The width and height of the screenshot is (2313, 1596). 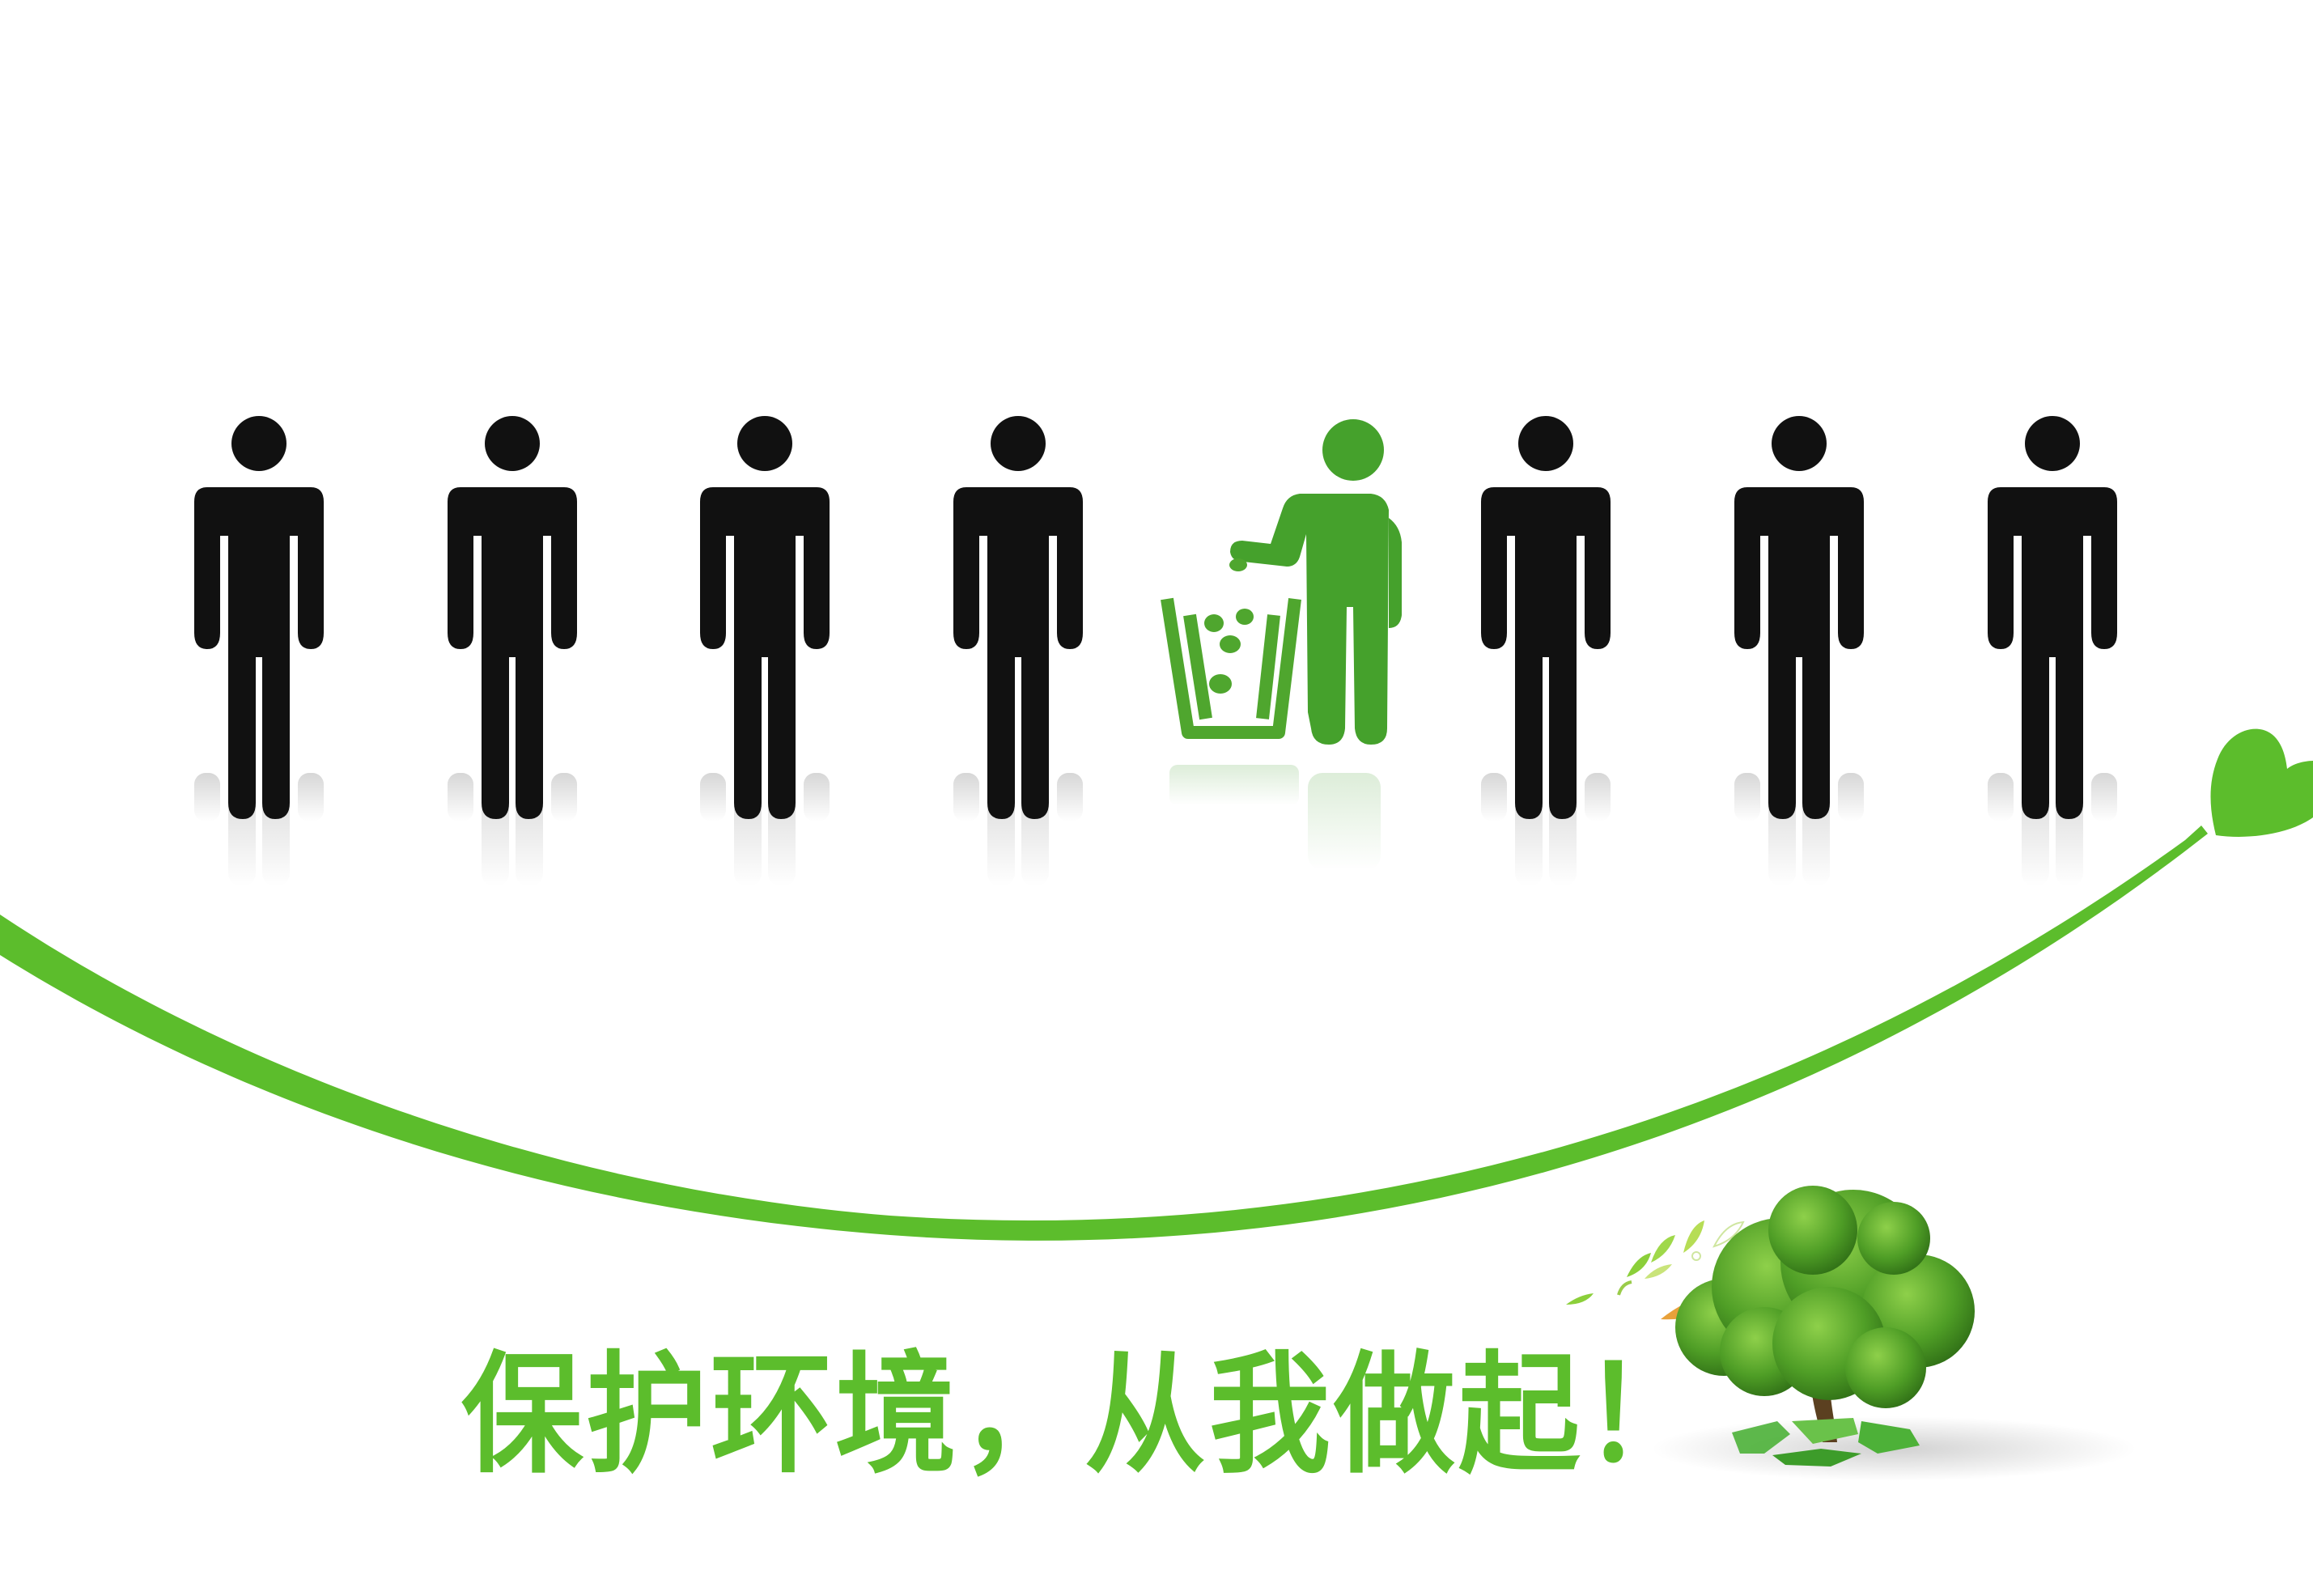 What do you see at coordinates (1229, 626) in the screenshot?
I see `falling-litter-icon` at bounding box center [1229, 626].